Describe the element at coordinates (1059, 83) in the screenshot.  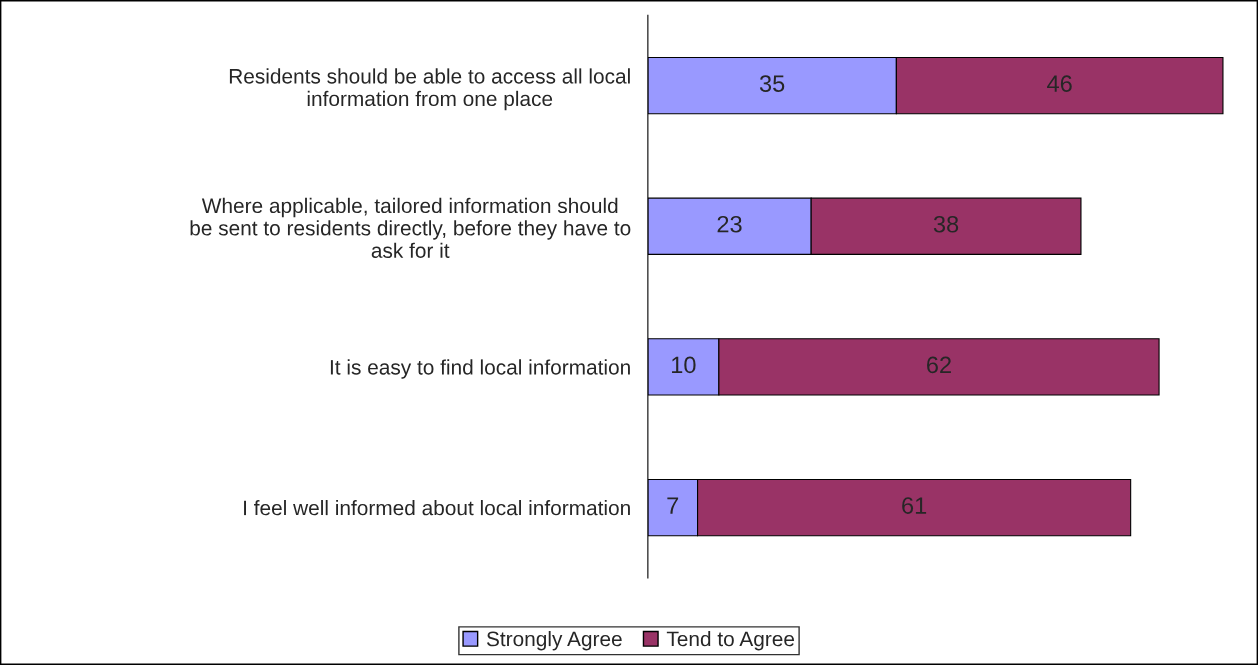
I see `data-label: 46` at that location.